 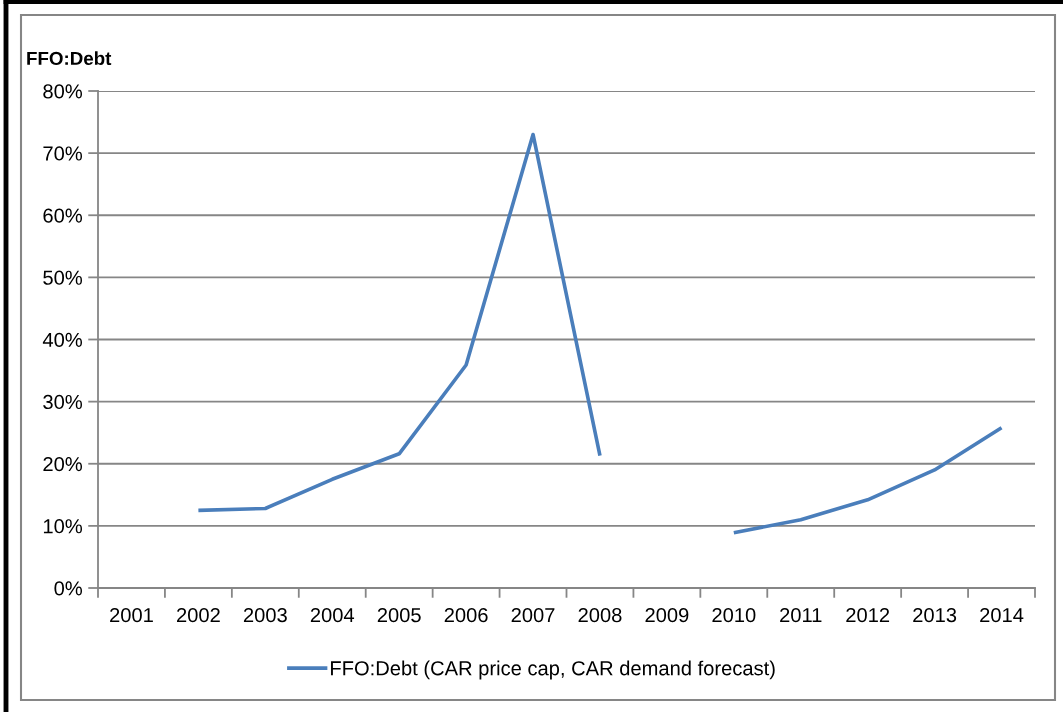 I want to click on y-tick-label: 40%, so click(x=62, y=339).